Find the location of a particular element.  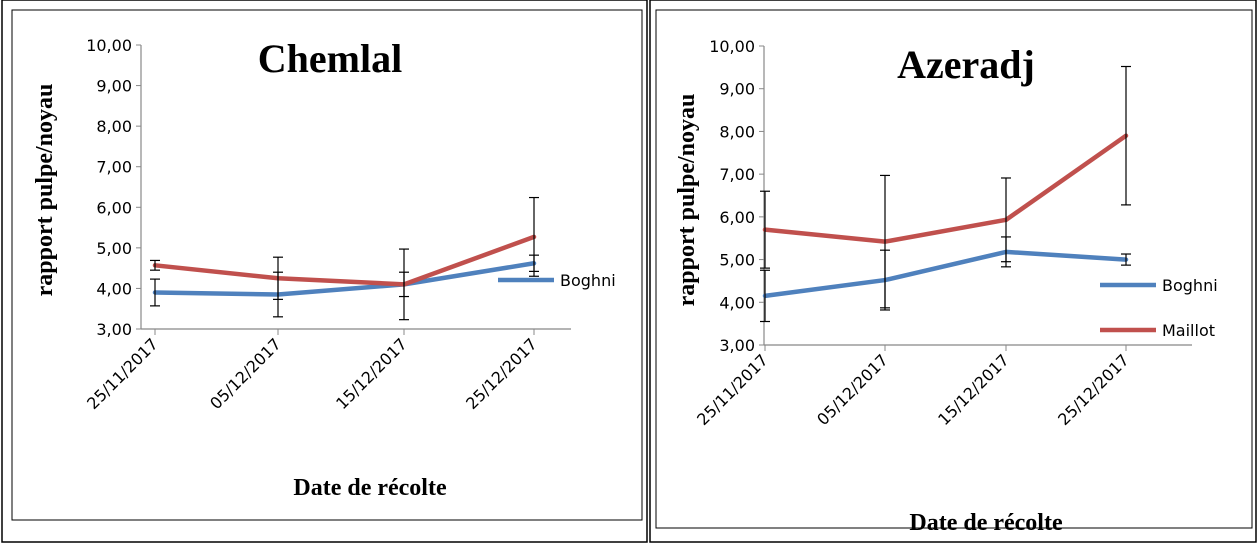

legend-label: Maillot is located at coordinates (1188, 330).